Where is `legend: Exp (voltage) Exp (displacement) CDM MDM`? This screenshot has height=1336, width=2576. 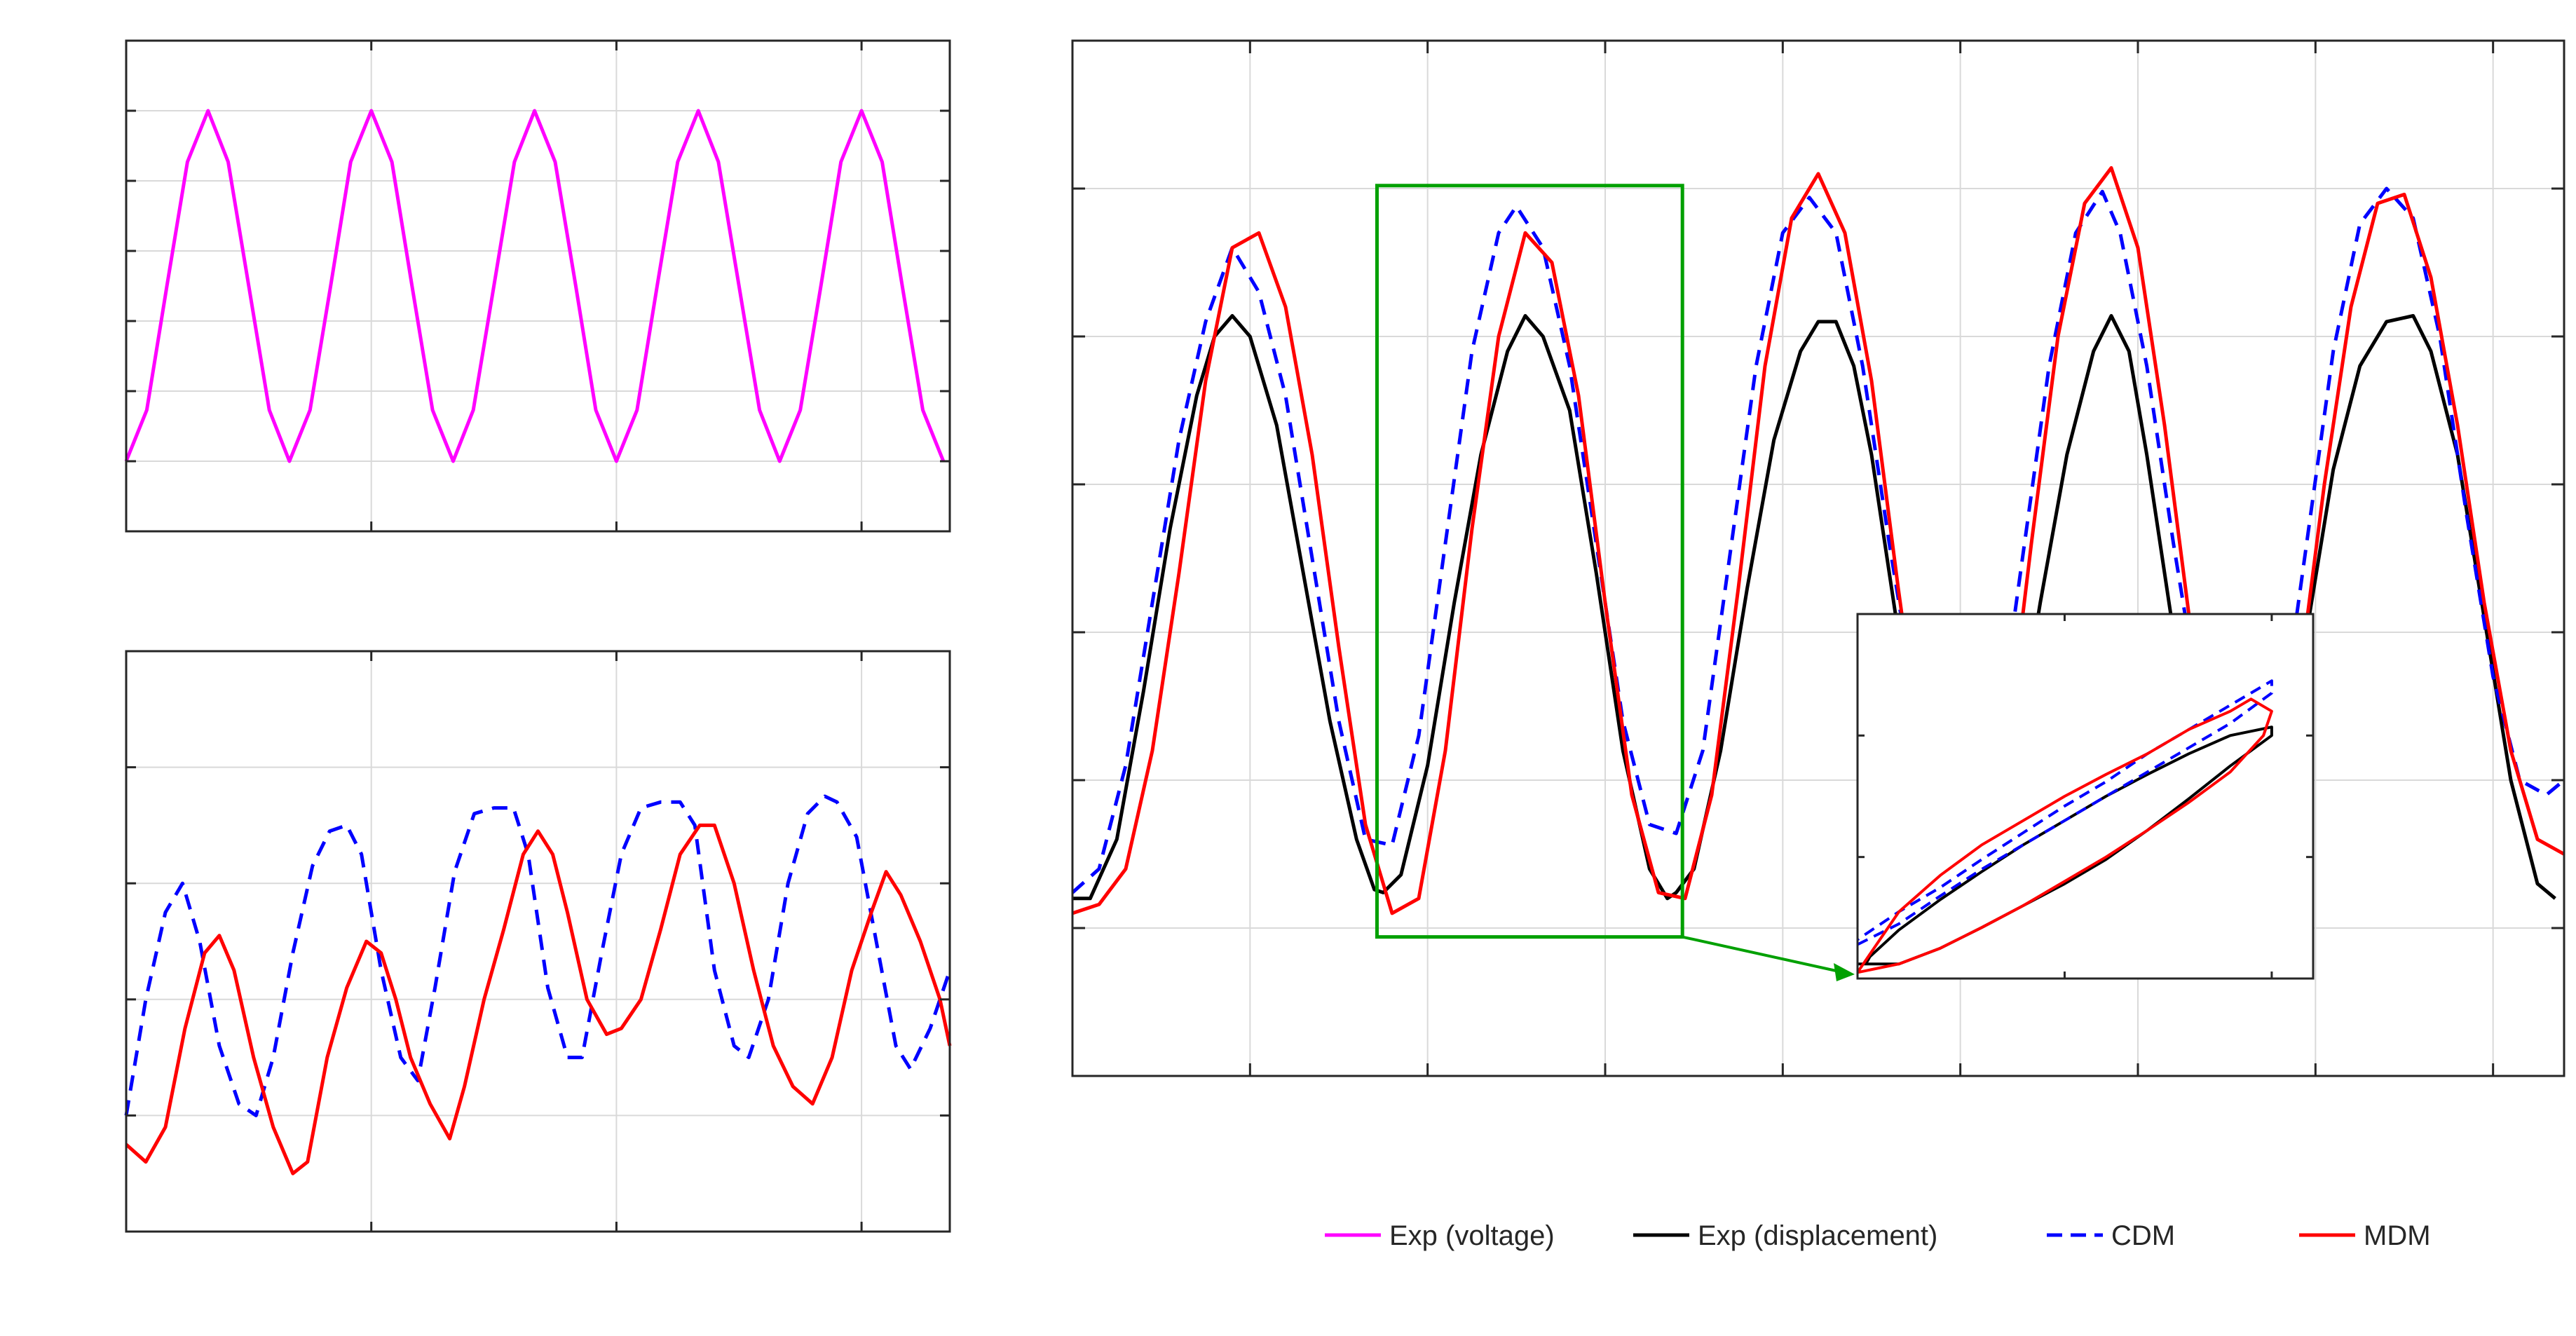
legend: Exp (voltage) Exp (displacement) CDM MDM is located at coordinates (1878, 1235).